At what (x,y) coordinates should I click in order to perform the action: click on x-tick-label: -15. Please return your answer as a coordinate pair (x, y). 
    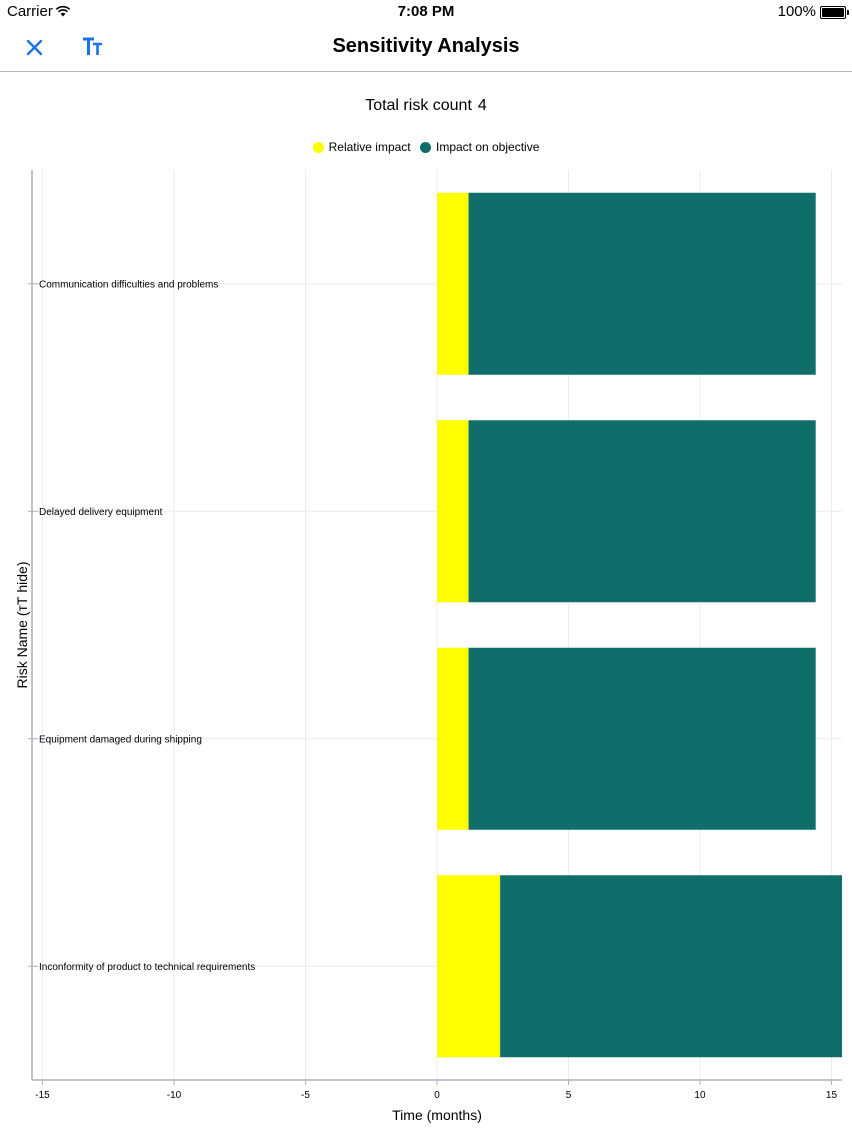
    Looking at the image, I should click on (42, 1095).